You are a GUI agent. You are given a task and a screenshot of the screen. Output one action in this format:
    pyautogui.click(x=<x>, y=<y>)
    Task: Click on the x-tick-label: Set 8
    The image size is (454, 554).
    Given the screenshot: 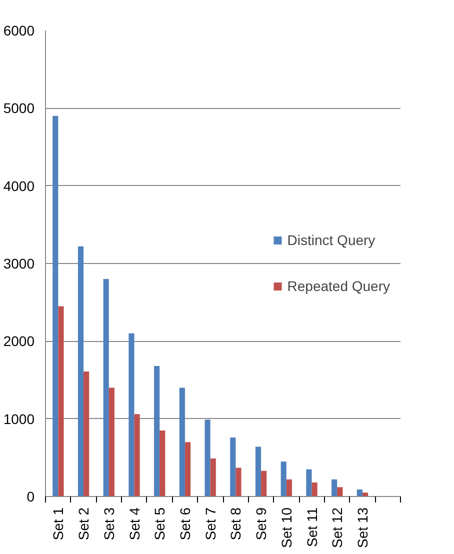 What is the action you would take?
    pyautogui.click(x=236, y=523)
    